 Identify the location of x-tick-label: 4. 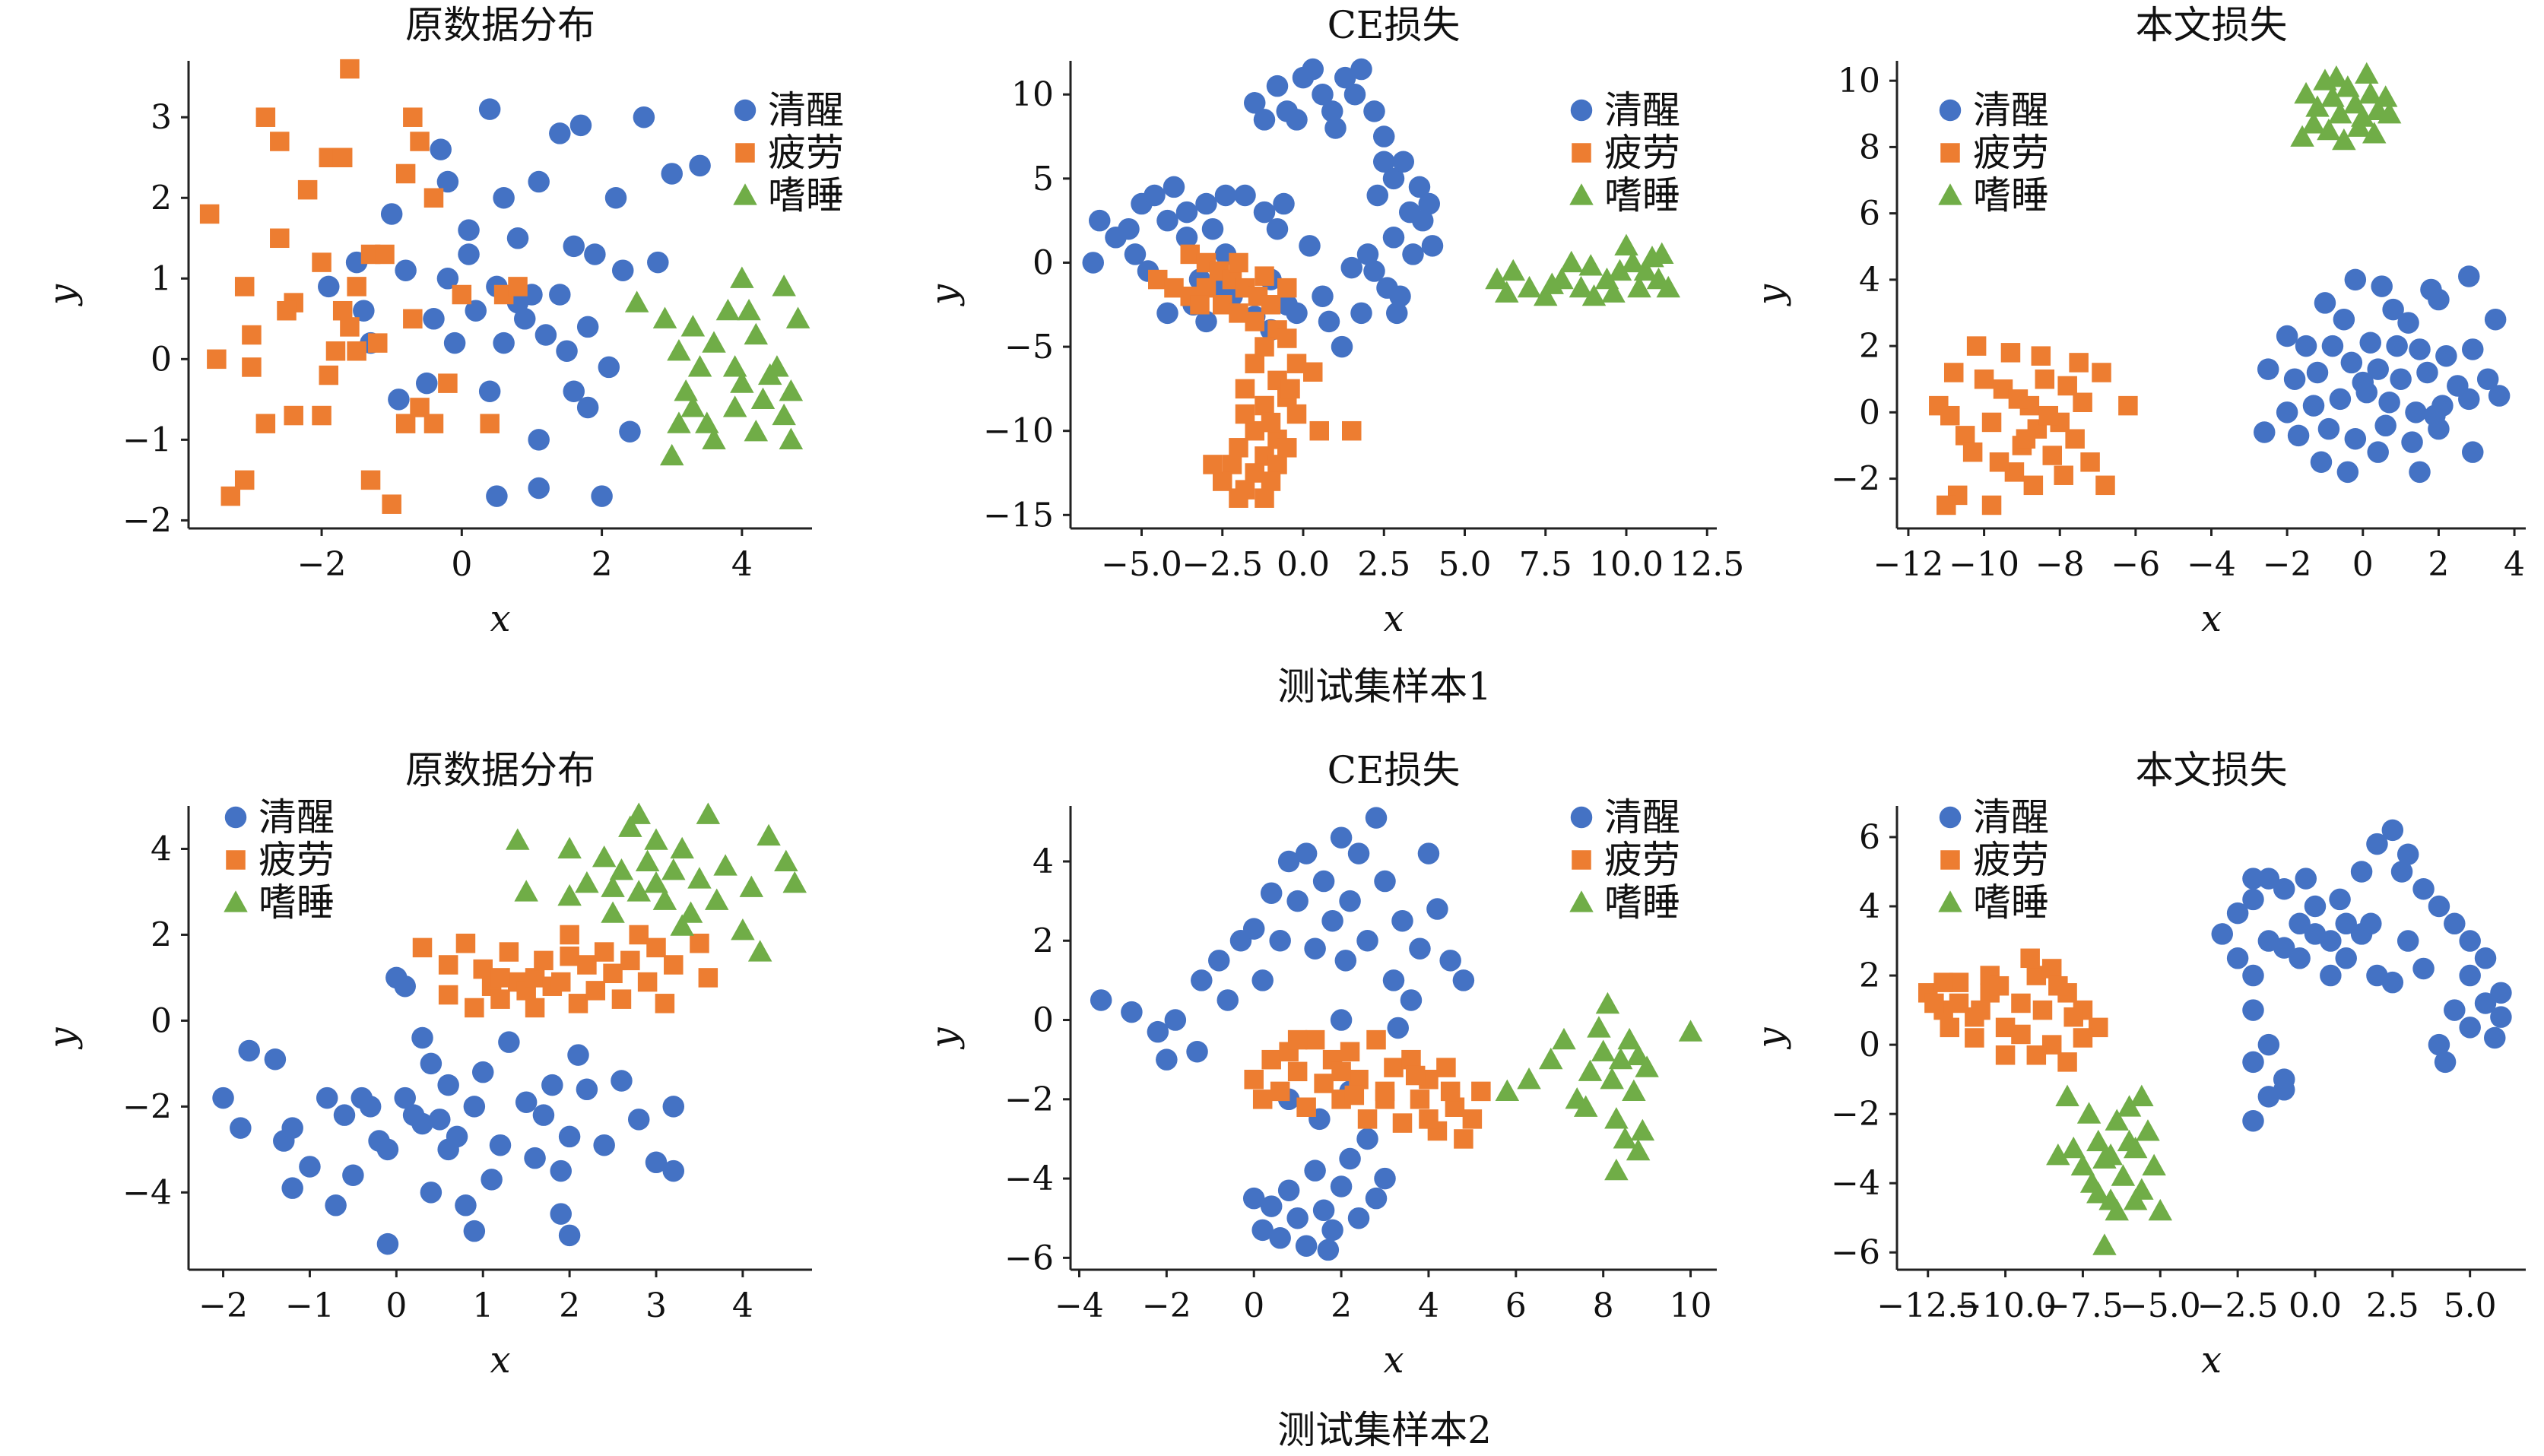
(742, 564).